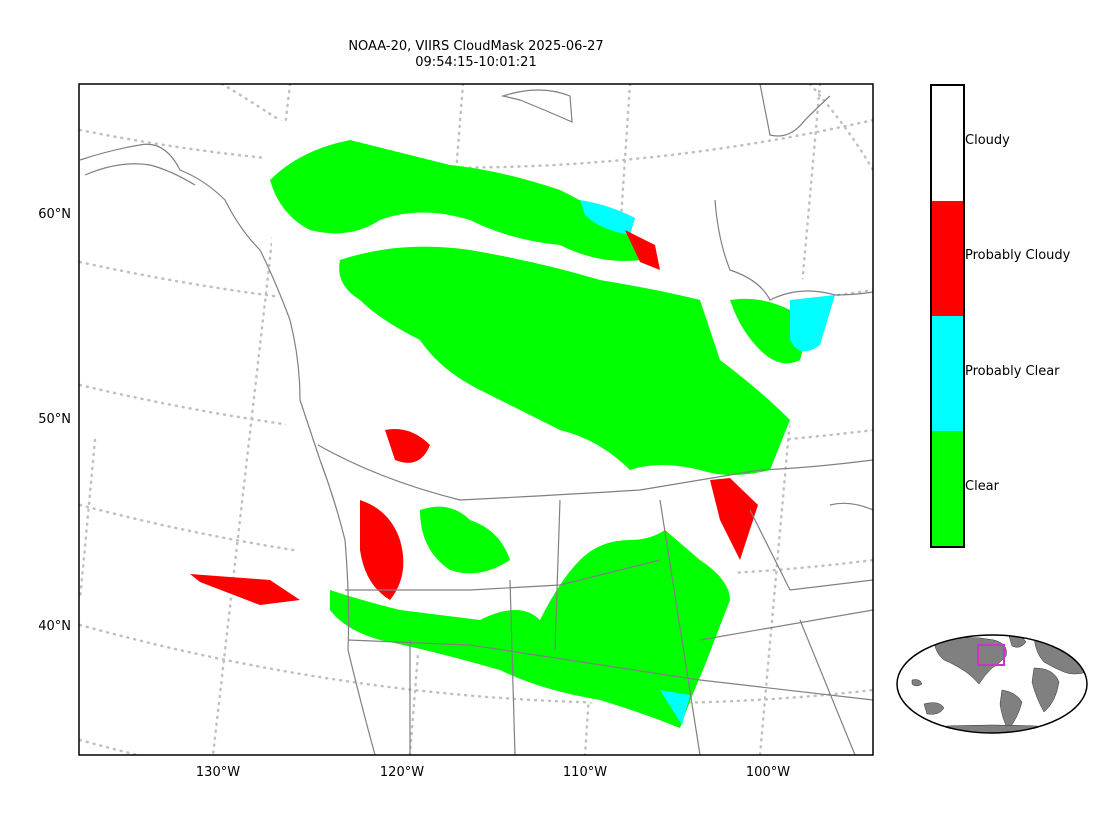  I want to click on legend-label-probably-clear: Probably Clear, so click(1012, 371).